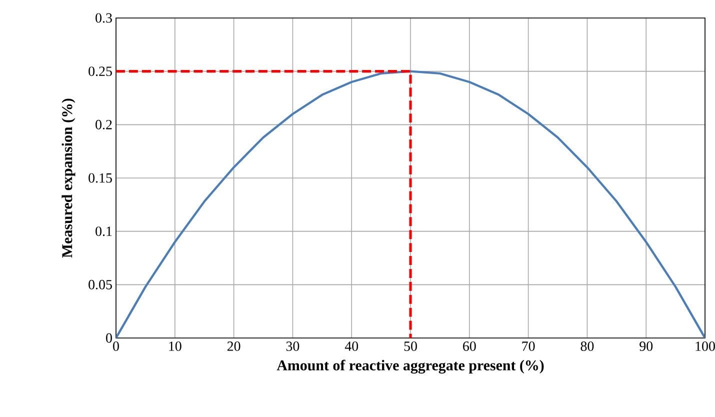 The image size is (715, 417). Describe the element at coordinates (293, 346) in the screenshot. I see `x-tick-label: 30` at that location.